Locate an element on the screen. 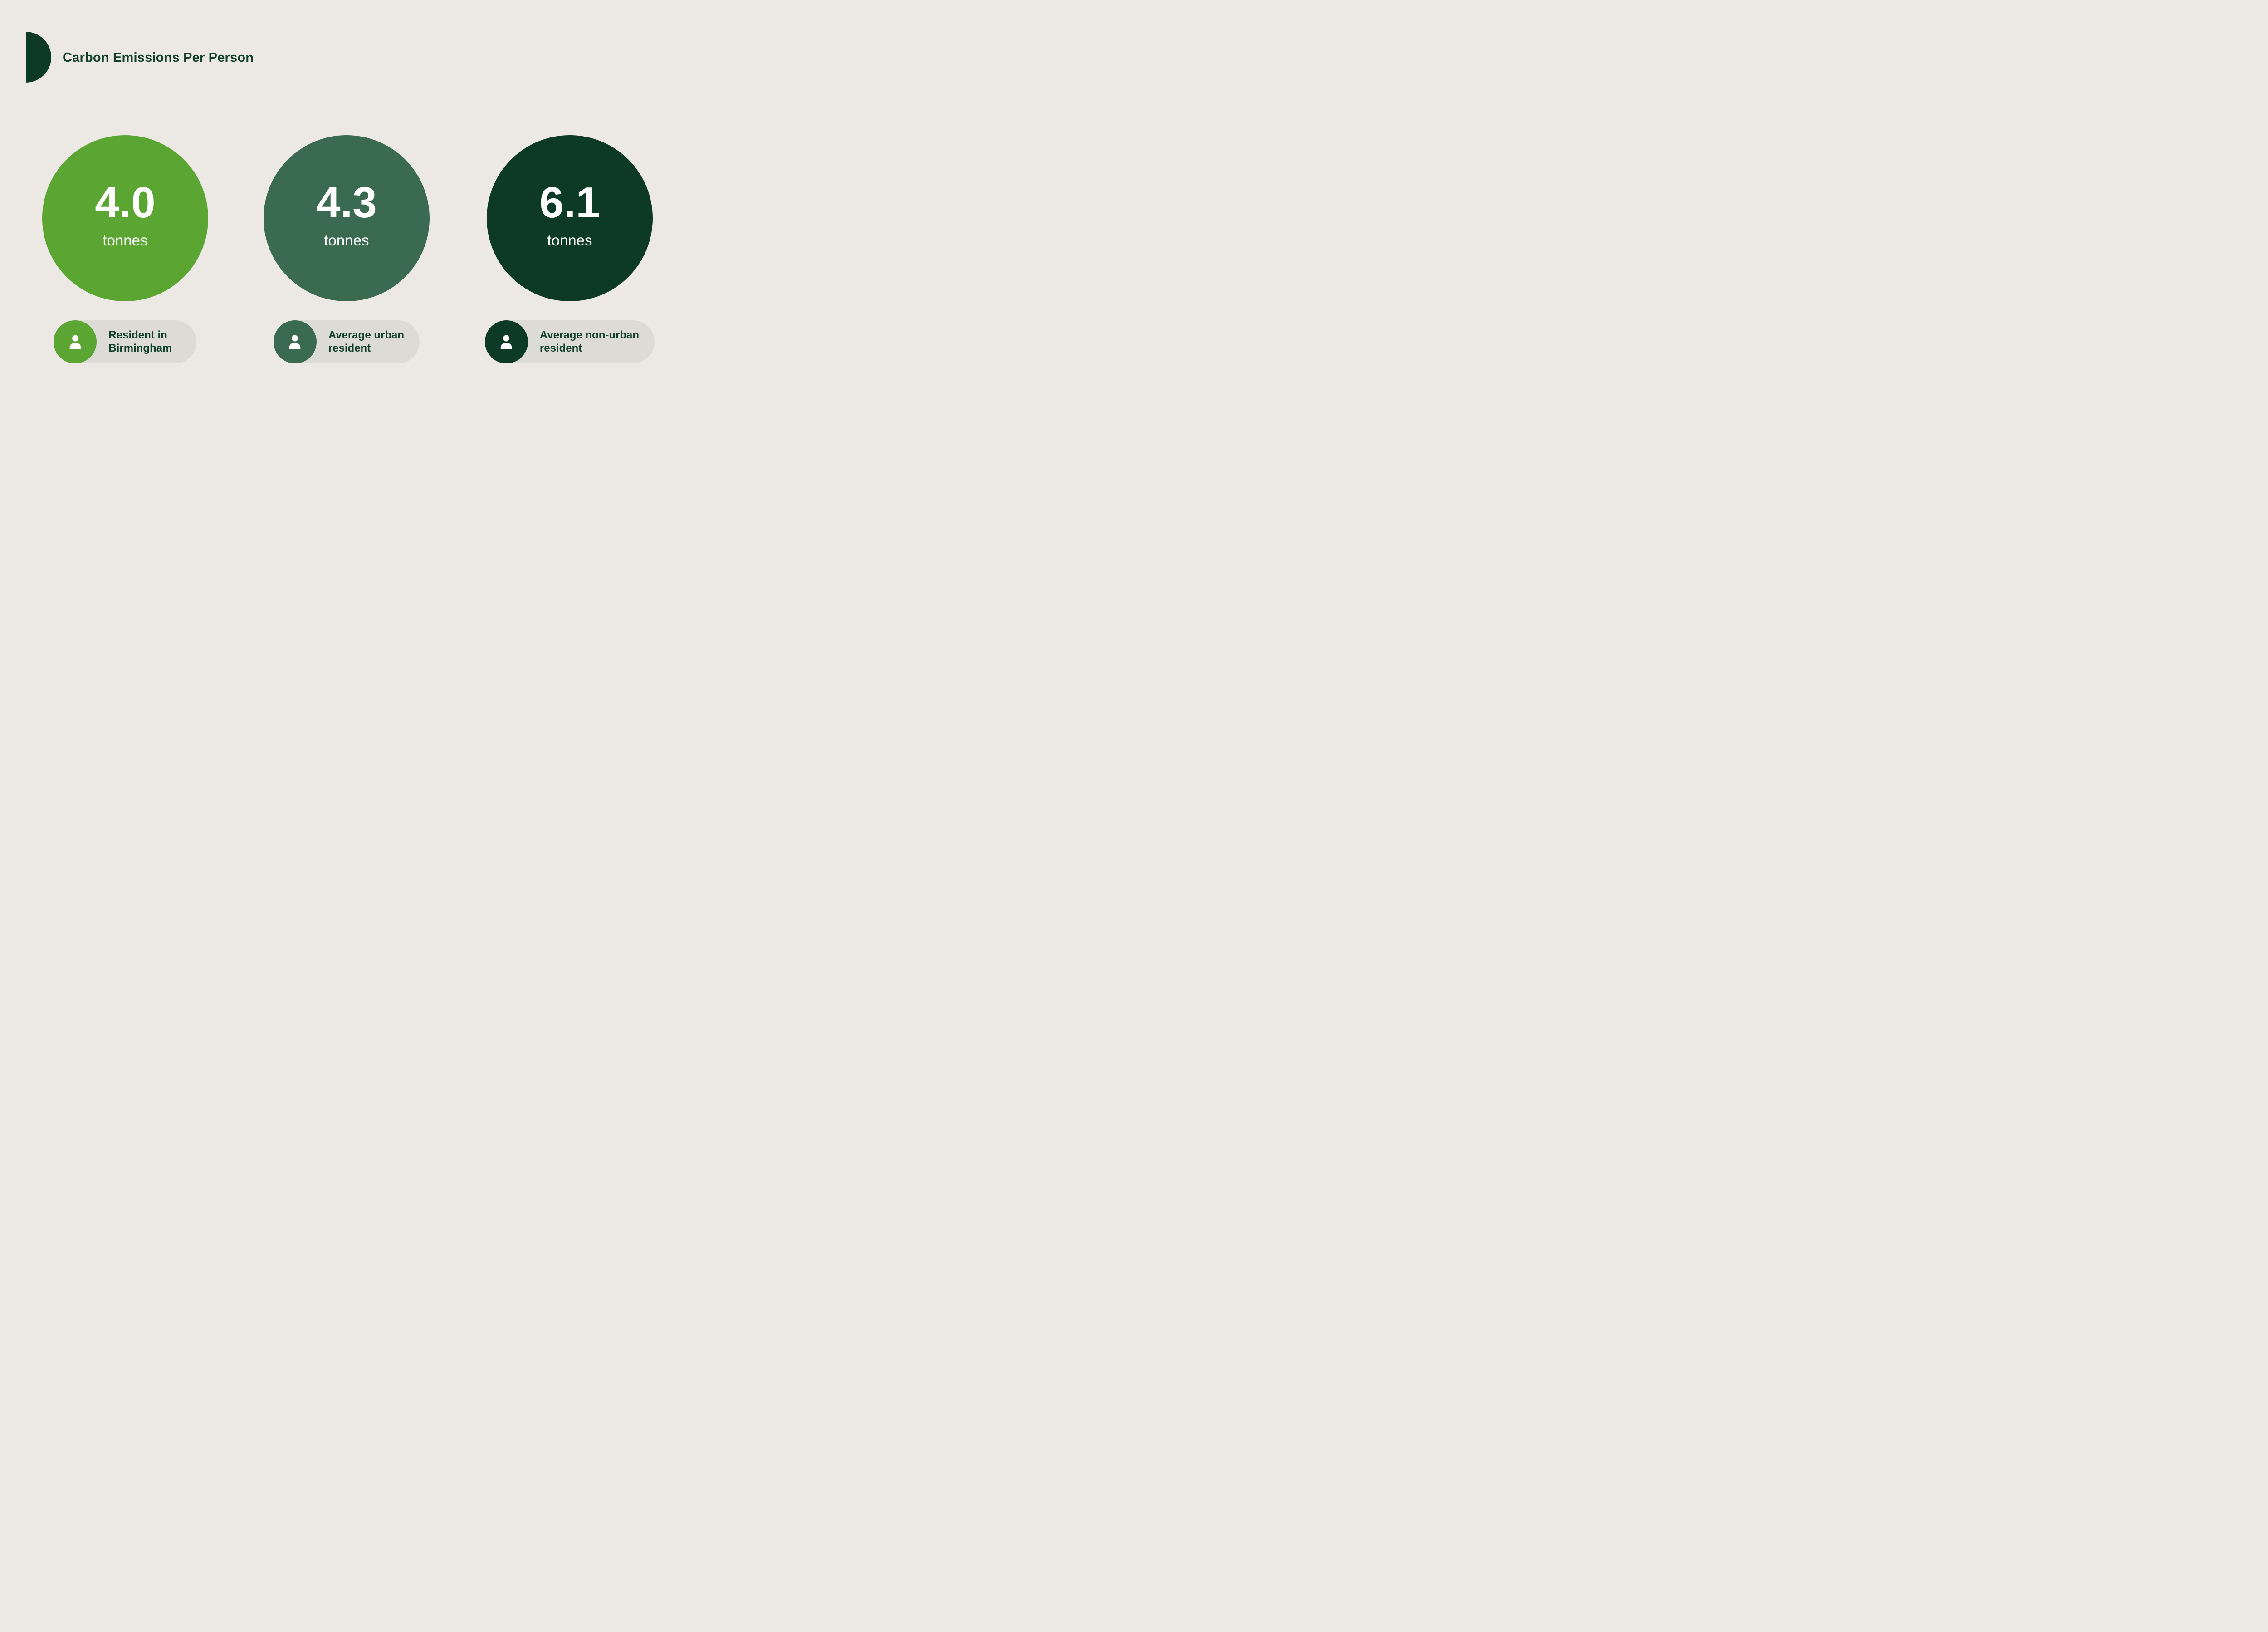 Image resolution: width=2268 pixels, height=1632 pixels. emissions-value: 6.1 is located at coordinates (570, 203).